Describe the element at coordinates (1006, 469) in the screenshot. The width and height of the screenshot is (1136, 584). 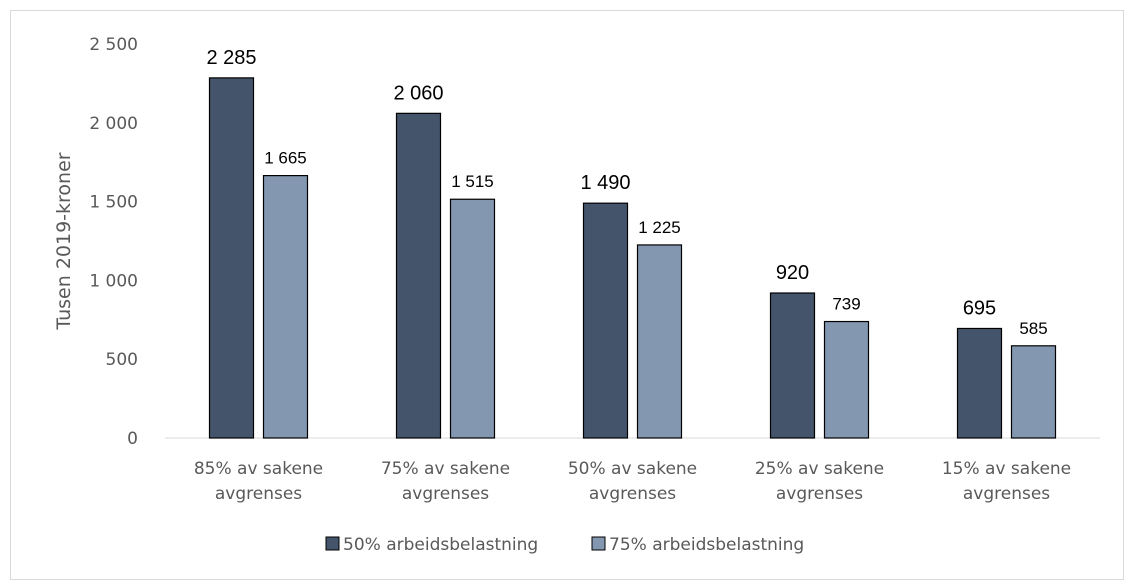
I see `x-tick-label-line: 15% av sakene` at that location.